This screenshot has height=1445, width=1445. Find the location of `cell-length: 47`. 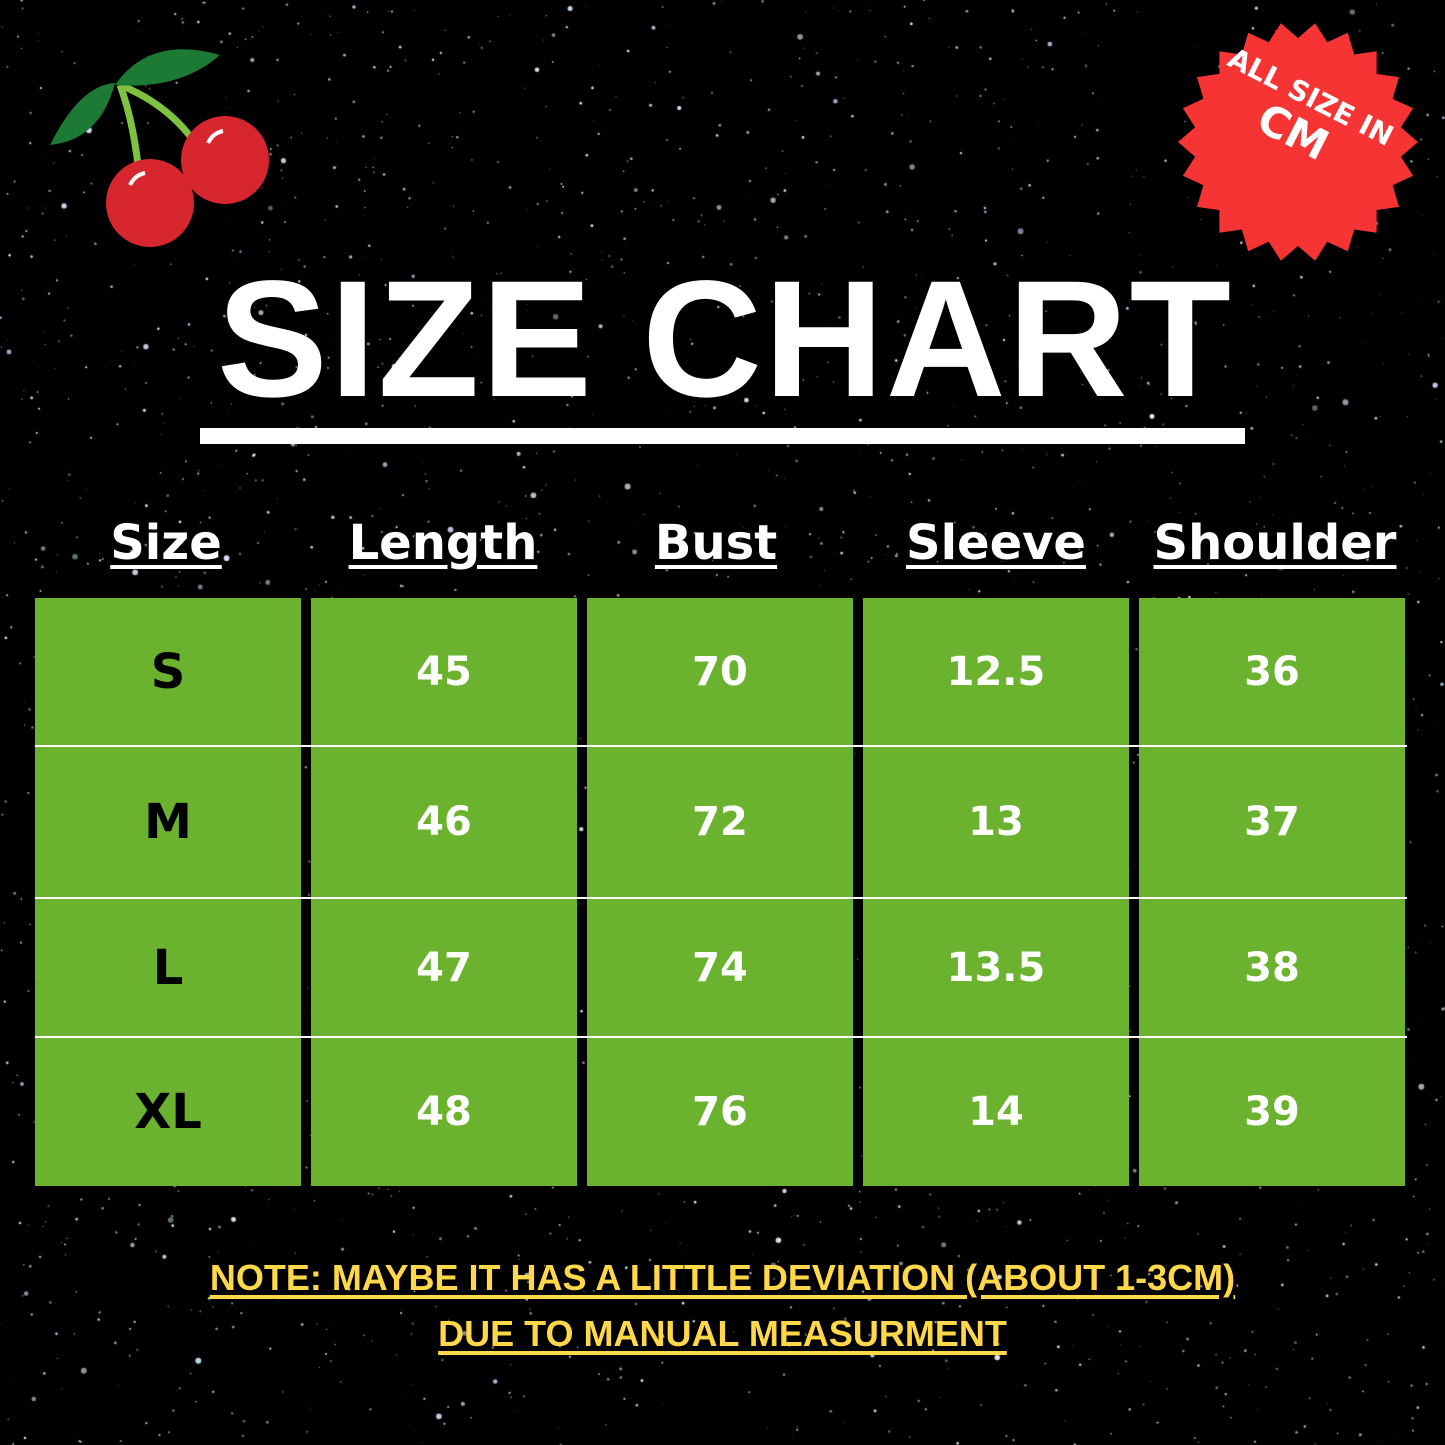

cell-length: 47 is located at coordinates (444, 967).